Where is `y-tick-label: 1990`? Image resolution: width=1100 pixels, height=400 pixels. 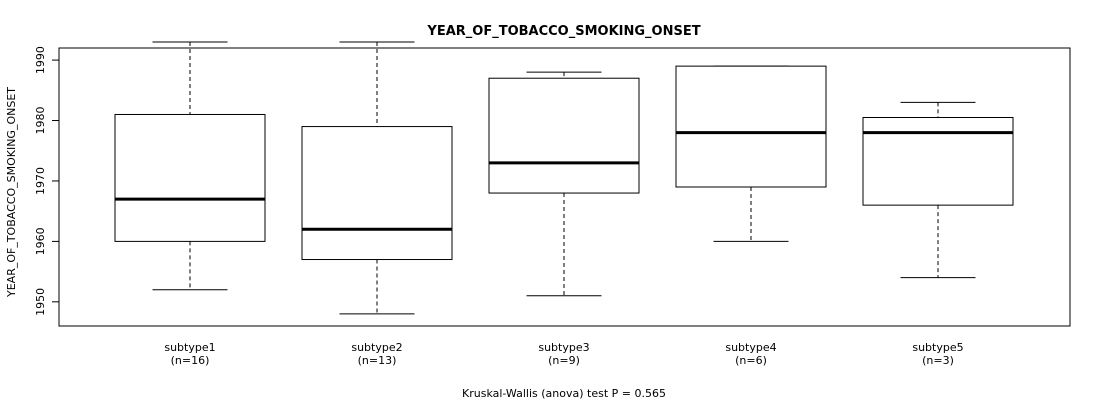
y-tick-label: 1990 is located at coordinates (40, 60).